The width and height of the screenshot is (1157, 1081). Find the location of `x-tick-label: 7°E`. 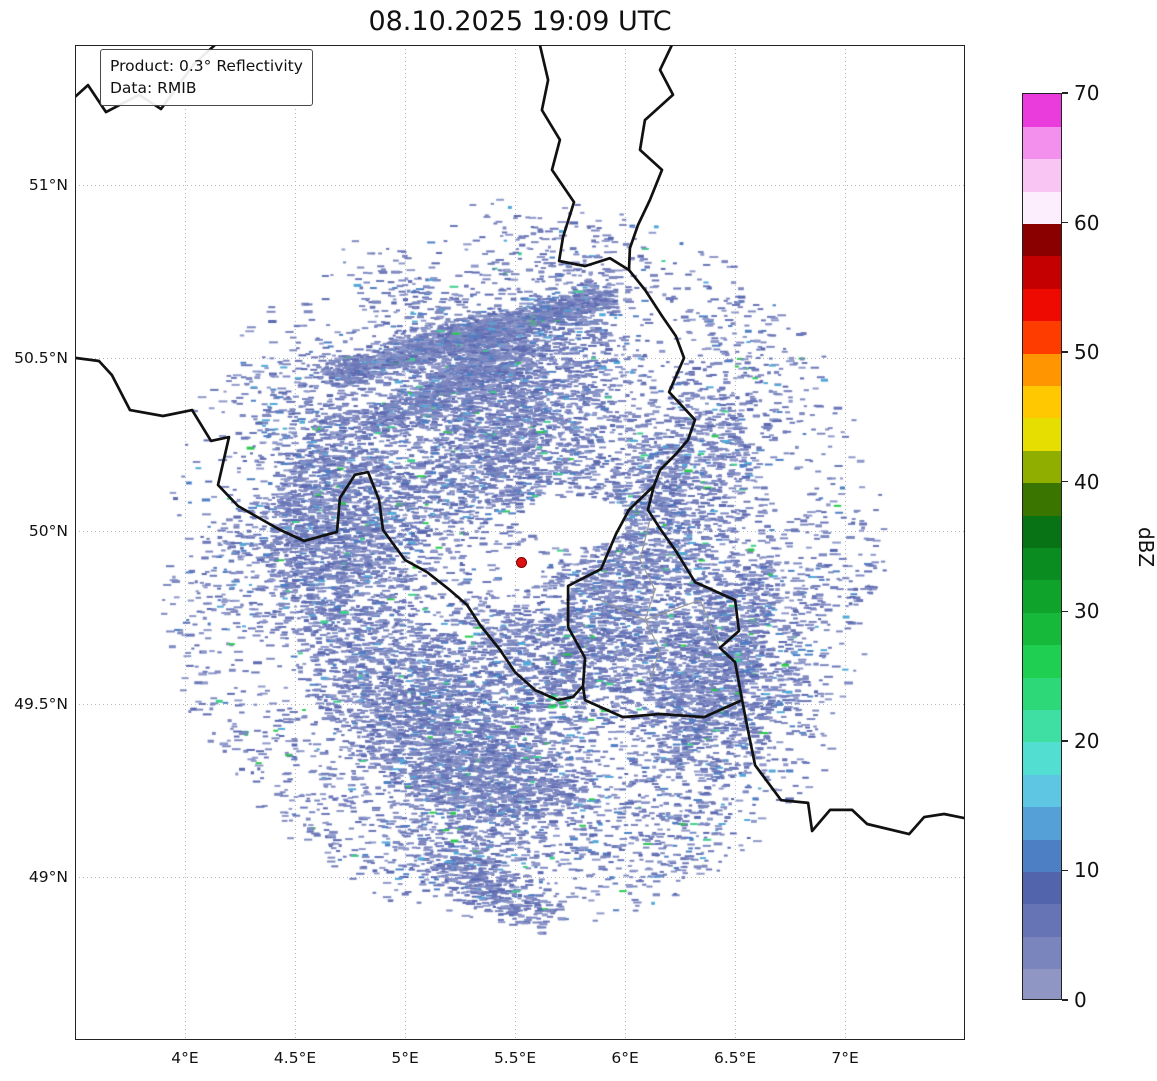

x-tick-label: 7°E is located at coordinates (845, 1058).